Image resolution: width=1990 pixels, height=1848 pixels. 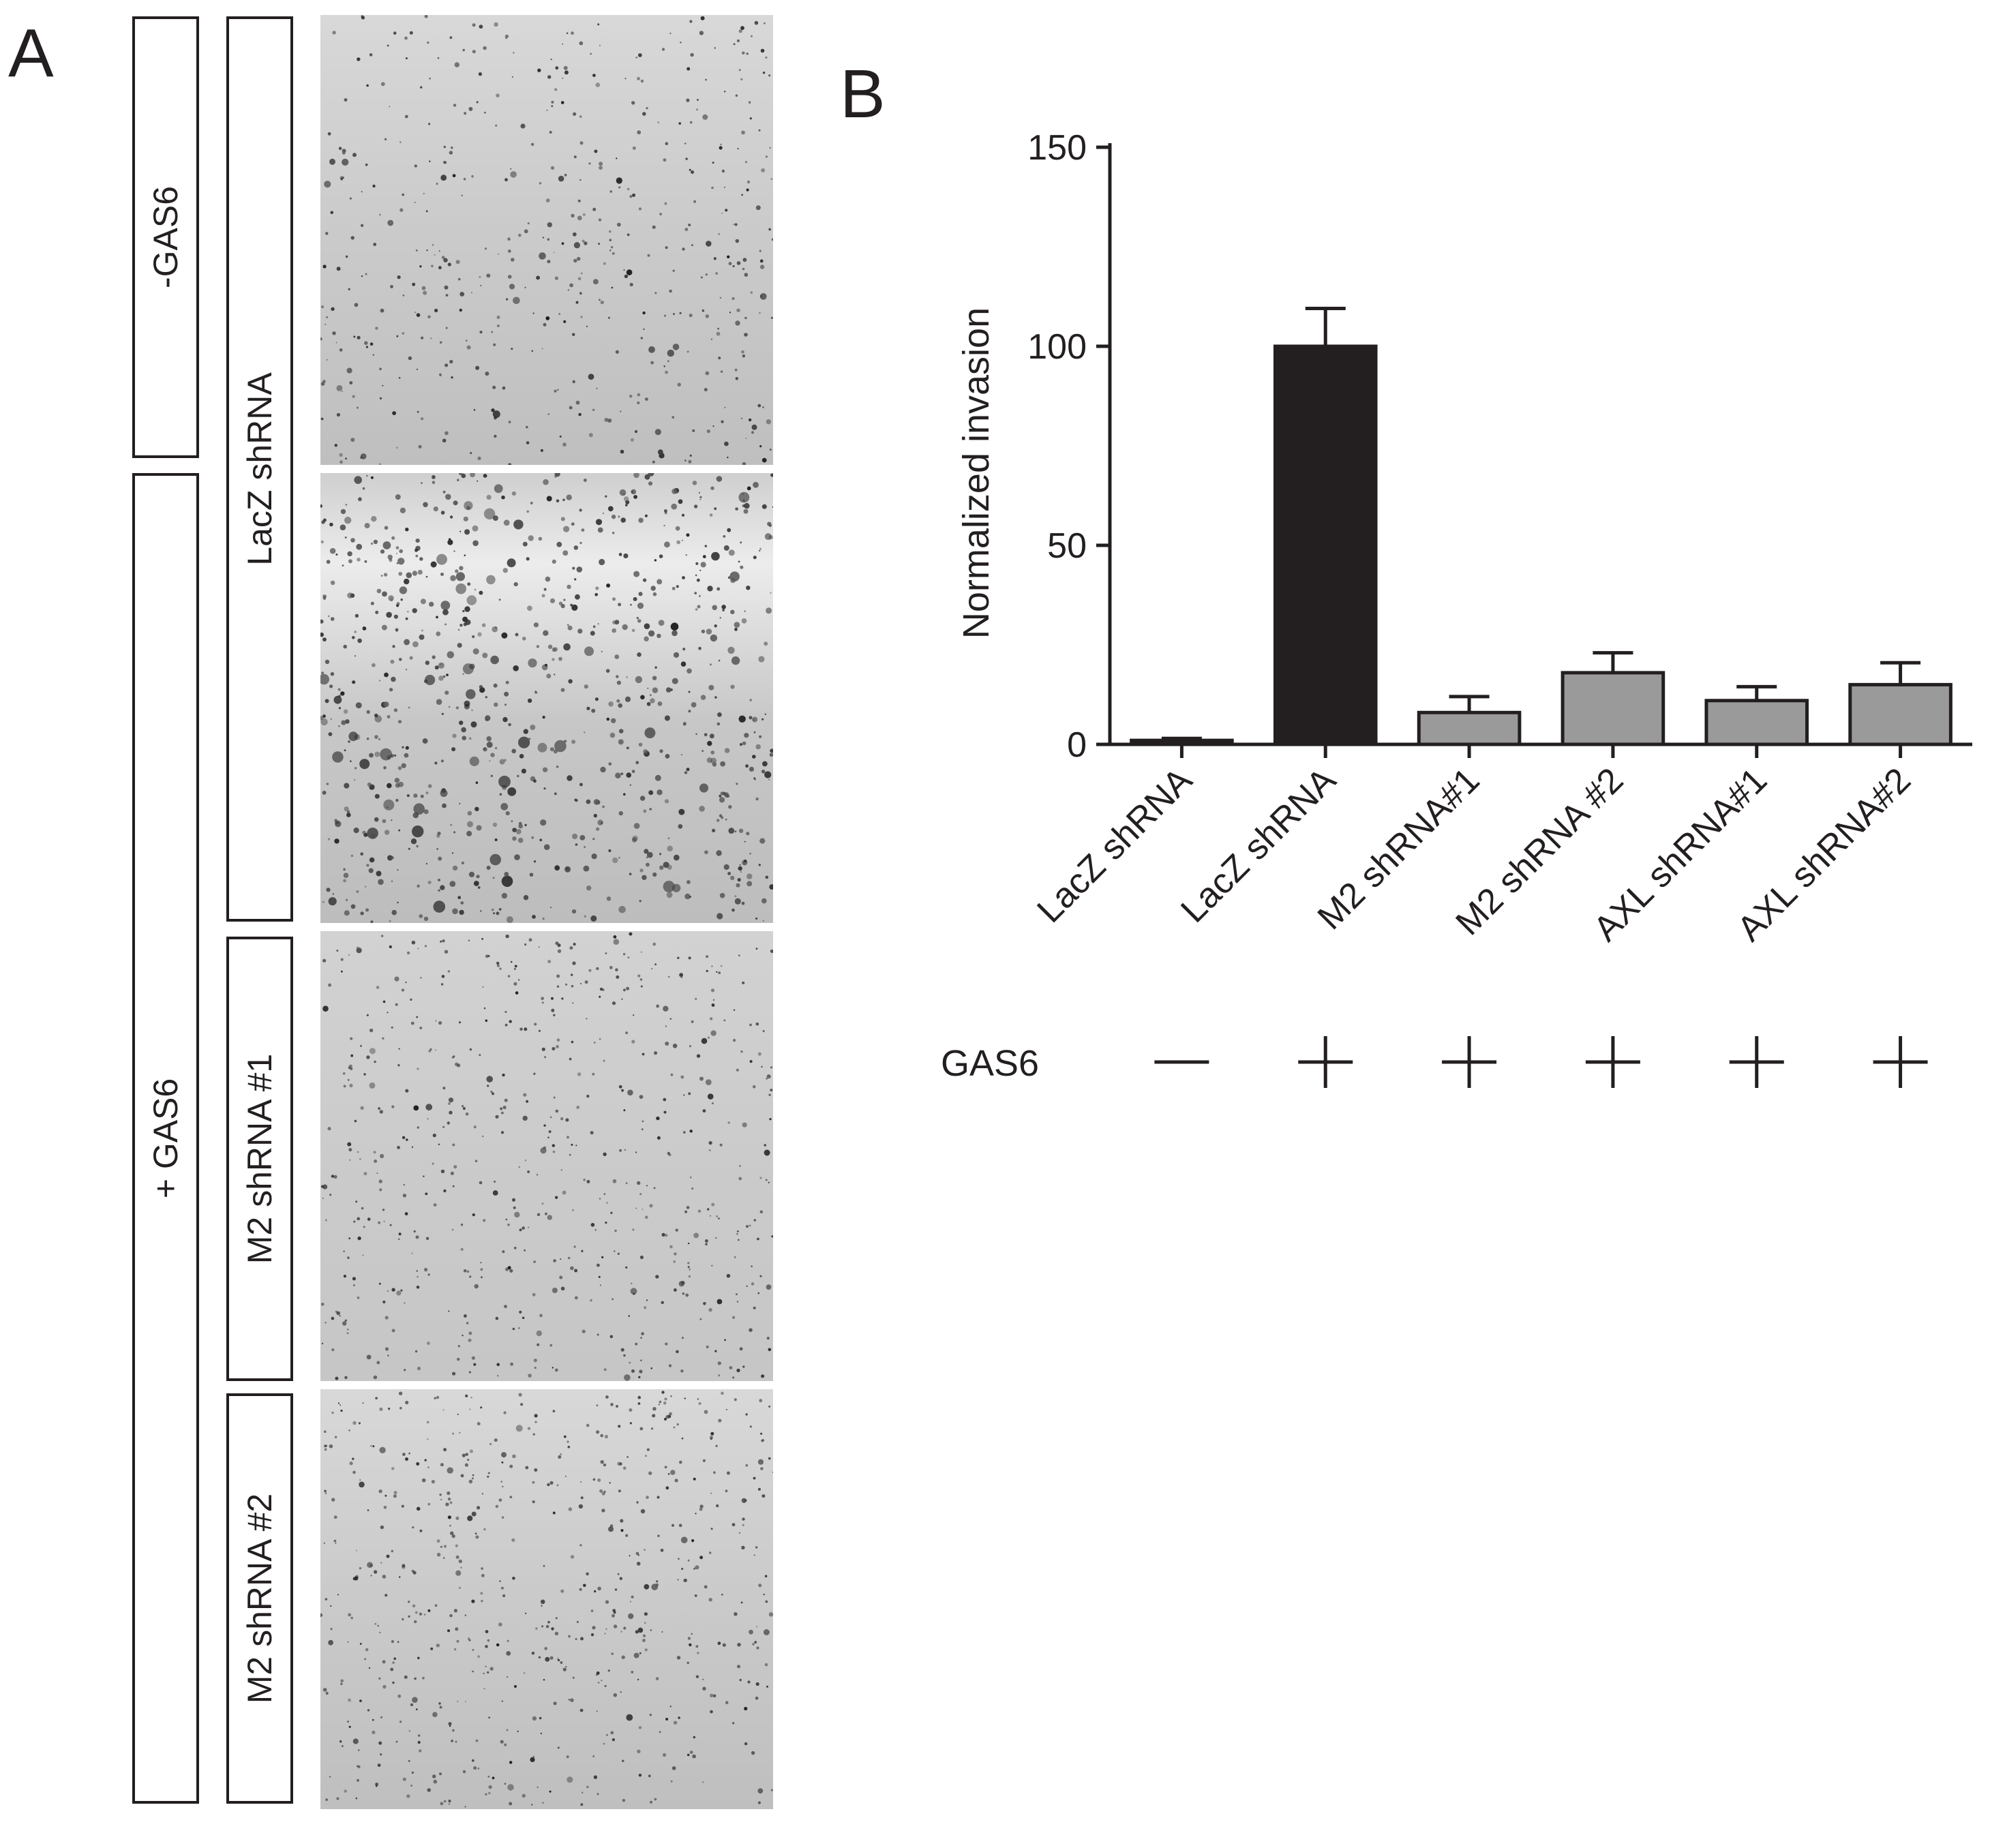 I want to click on condition-box-m2-2: M2 shRNA #2, so click(x=259, y=1598).